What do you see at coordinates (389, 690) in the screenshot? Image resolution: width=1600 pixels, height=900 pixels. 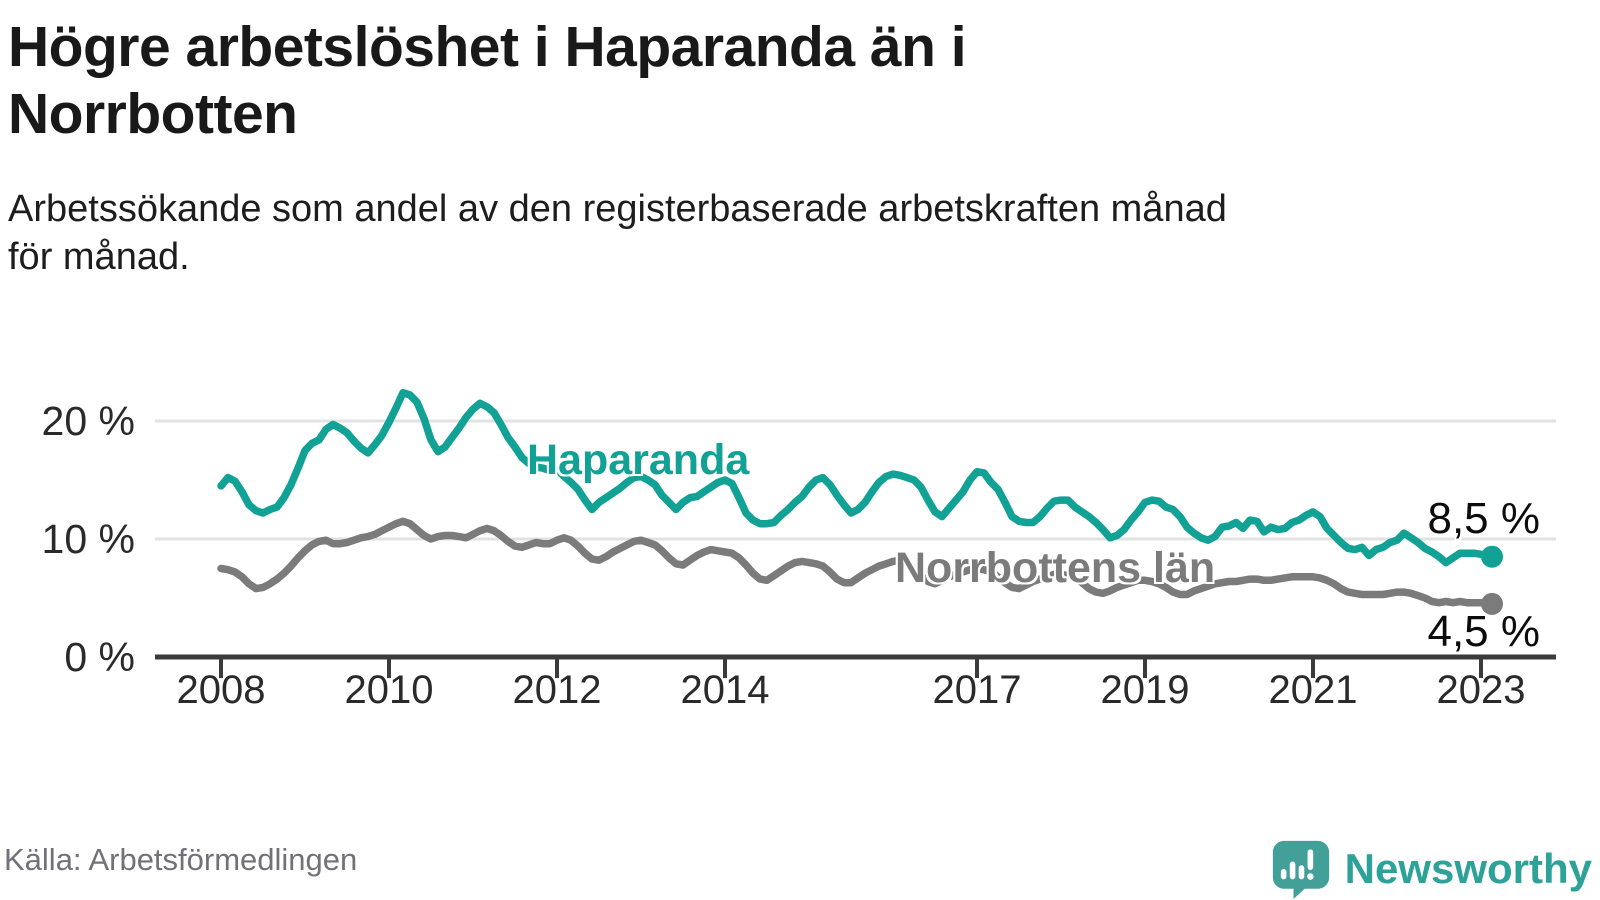 I see `x-axis-label-2010: 2010` at bounding box center [389, 690].